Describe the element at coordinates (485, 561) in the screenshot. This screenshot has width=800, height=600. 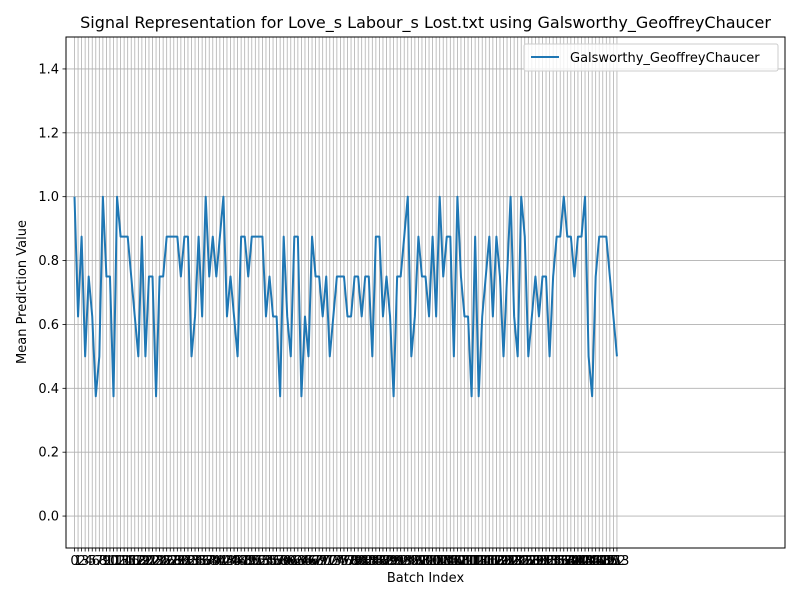
I see `x-tick-label: 116` at that location.